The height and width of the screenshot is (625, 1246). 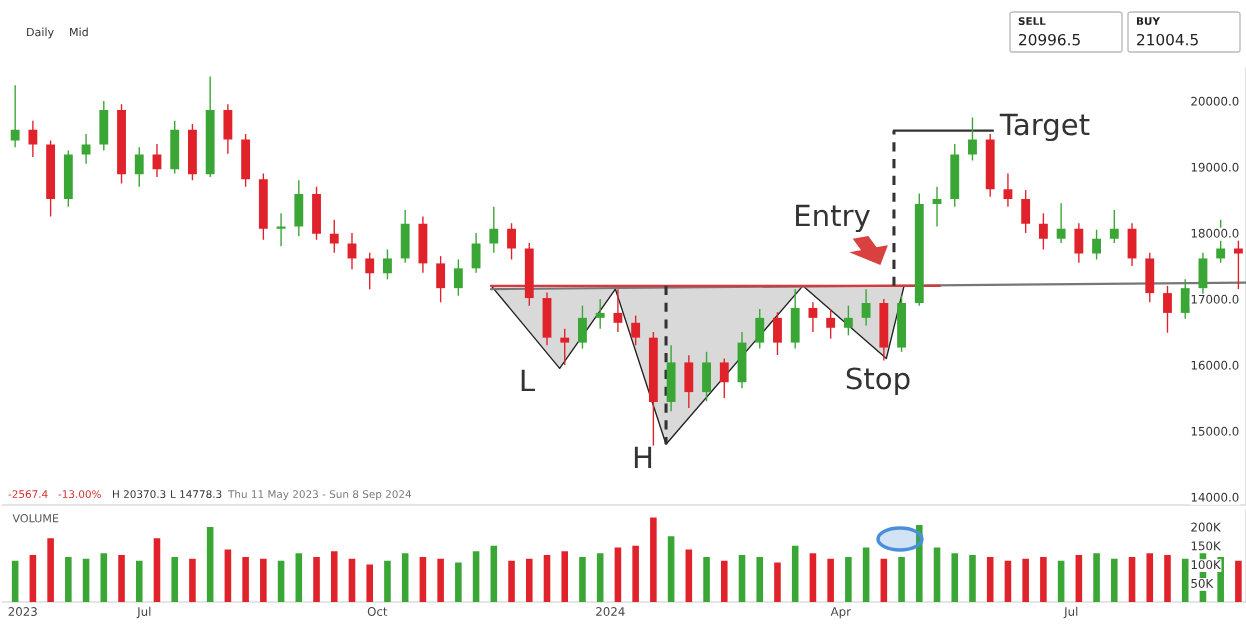 I want to click on x-tick-label: Oct, so click(x=377, y=611).